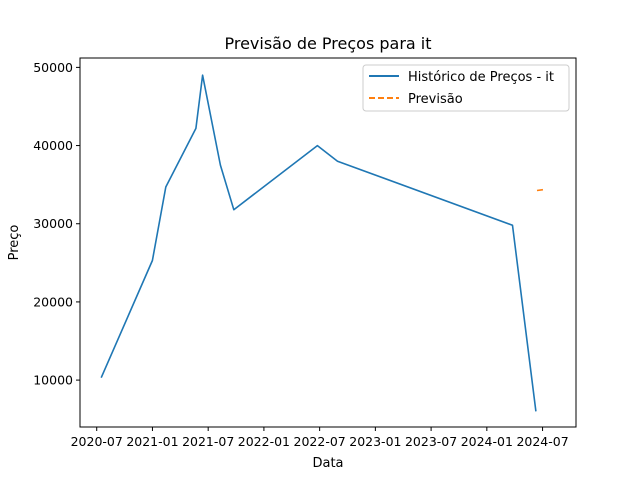 The height and width of the screenshot is (480, 640). I want to click on legend: Histórico de Preços - it Previsão, so click(466, 88).